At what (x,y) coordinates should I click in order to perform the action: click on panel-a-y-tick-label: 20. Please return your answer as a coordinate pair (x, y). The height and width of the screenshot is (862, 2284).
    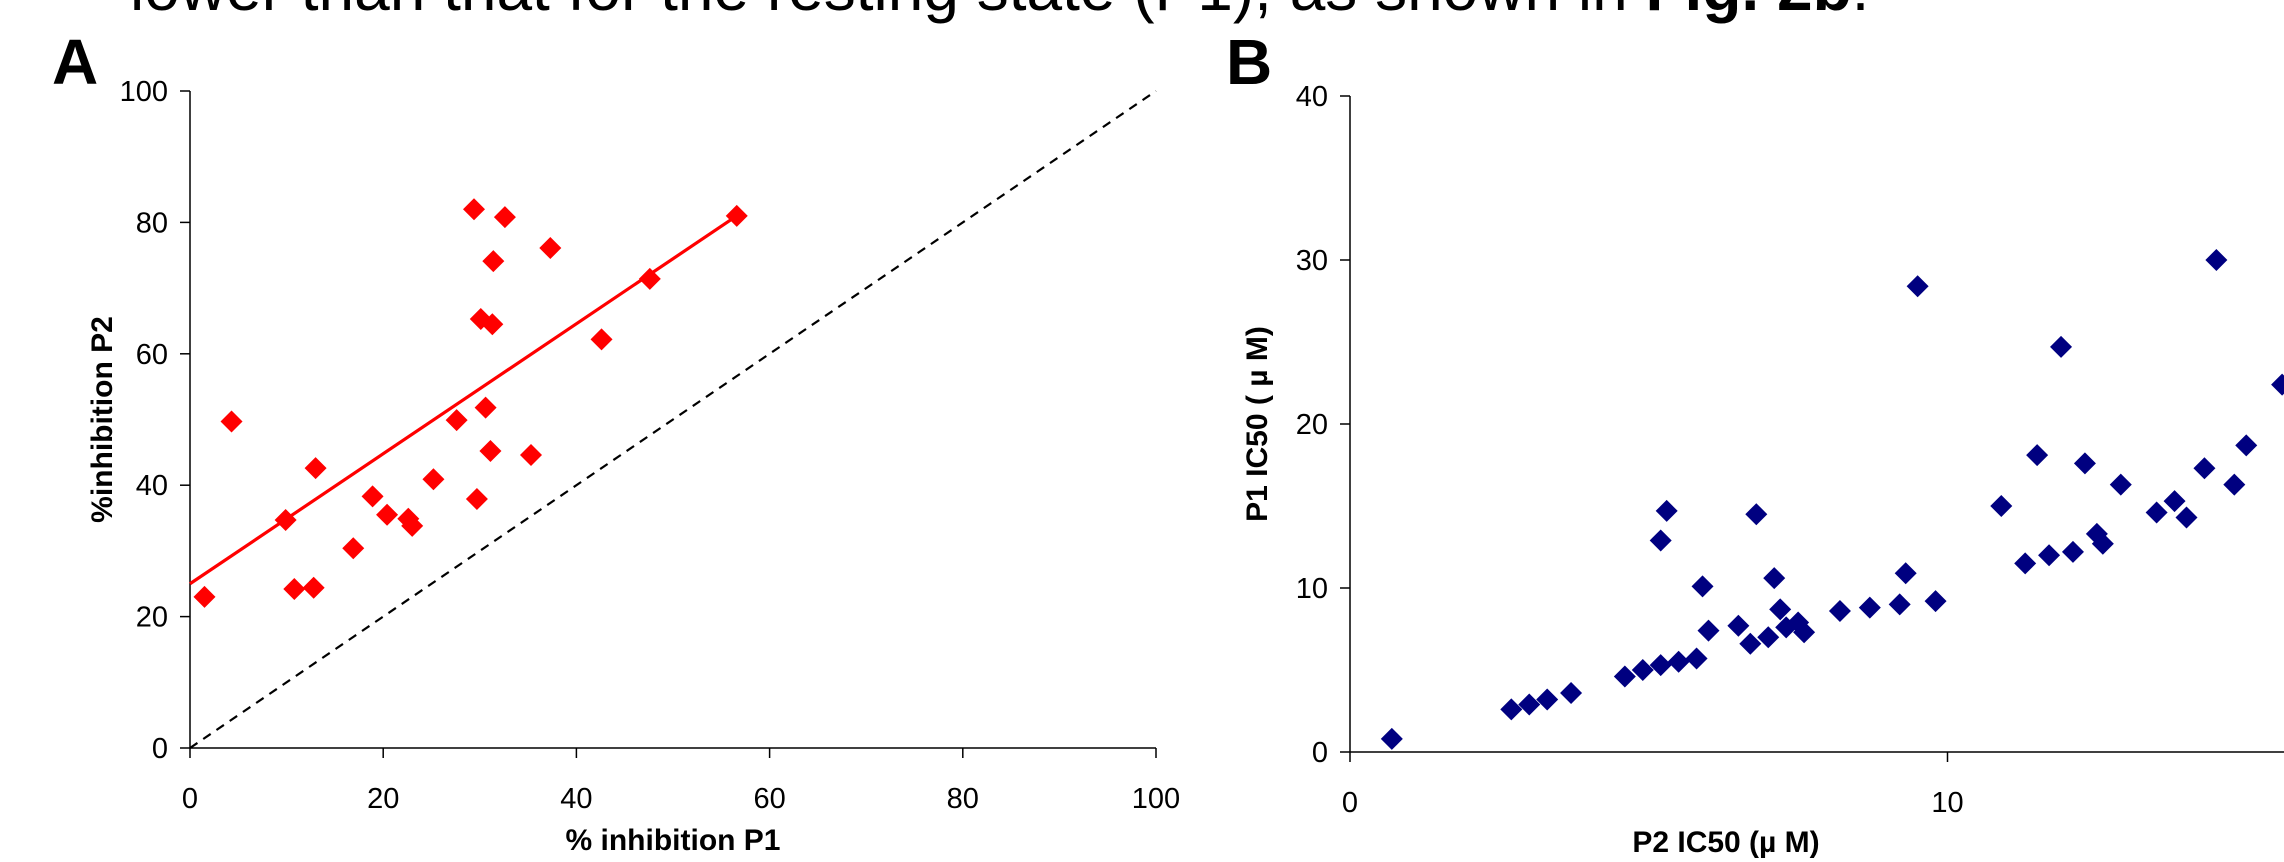
    Looking at the image, I should click on (152, 618).